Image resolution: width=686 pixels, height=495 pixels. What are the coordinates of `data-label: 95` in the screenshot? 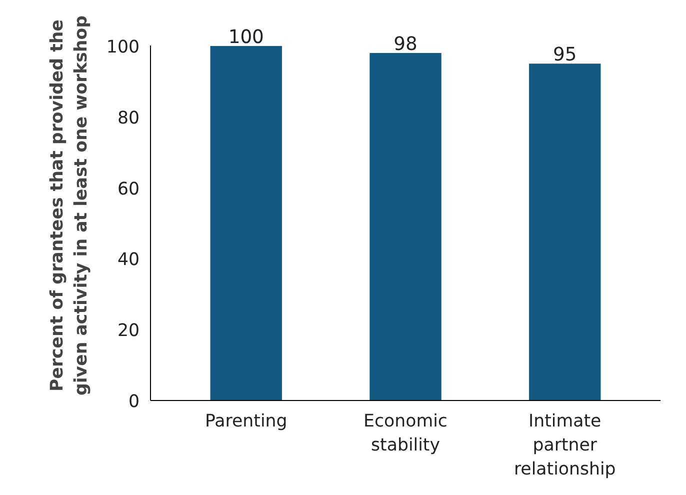 It's located at (565, 55).